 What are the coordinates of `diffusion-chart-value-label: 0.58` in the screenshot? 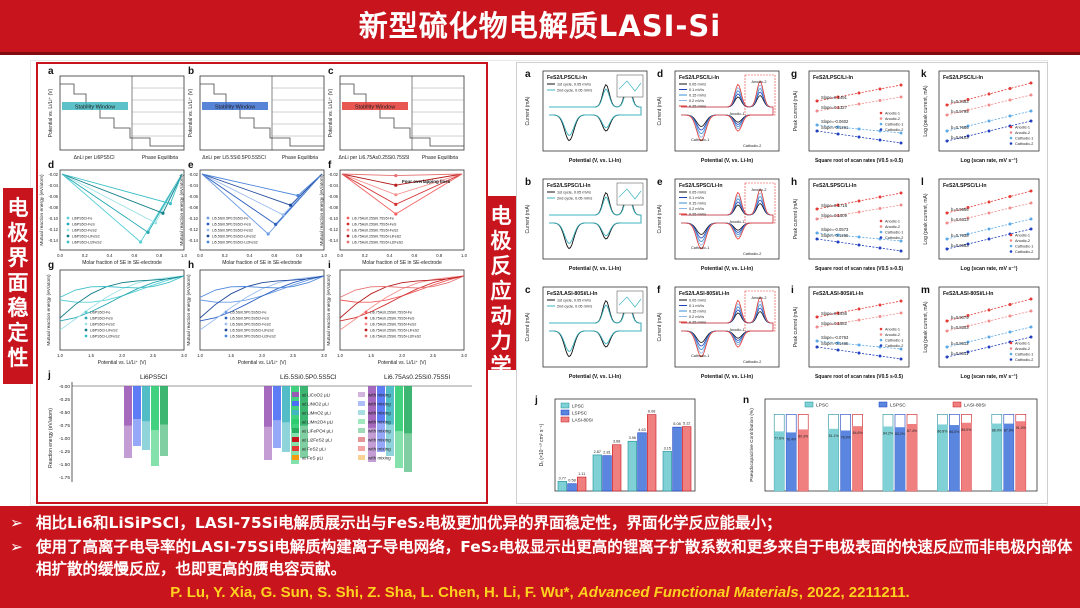 It's located at (571, 481).